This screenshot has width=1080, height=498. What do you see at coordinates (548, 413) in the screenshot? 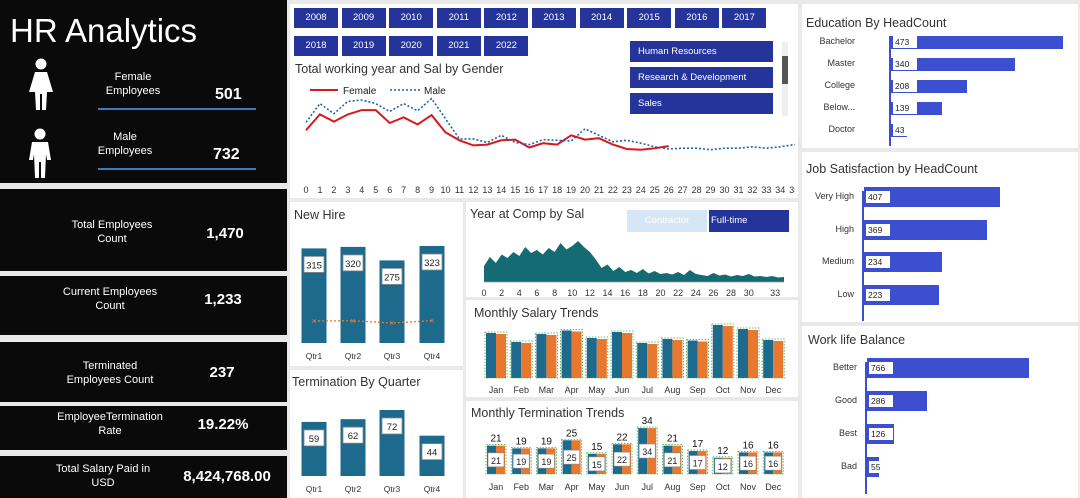
I see `monthly-termination-title: Monthly Termination Trends` at bounding box center [548, 413].